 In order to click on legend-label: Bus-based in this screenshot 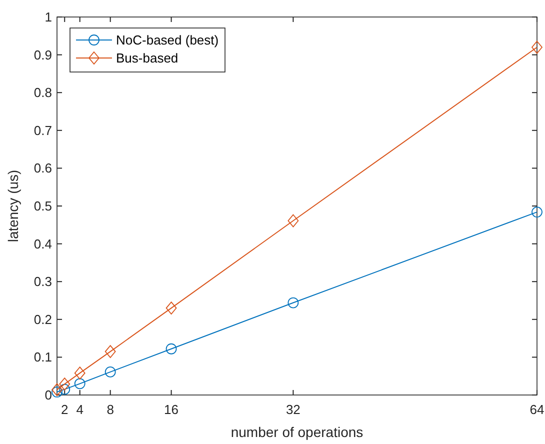, I will do `click(147, 58)`.